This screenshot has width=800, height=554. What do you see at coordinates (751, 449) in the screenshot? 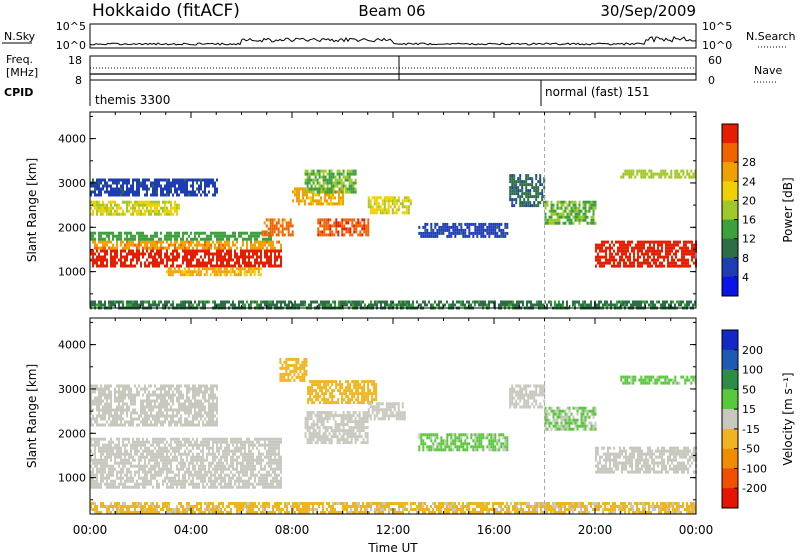
I see `colorbar-tick: -50` at bounding box center [751, 449].